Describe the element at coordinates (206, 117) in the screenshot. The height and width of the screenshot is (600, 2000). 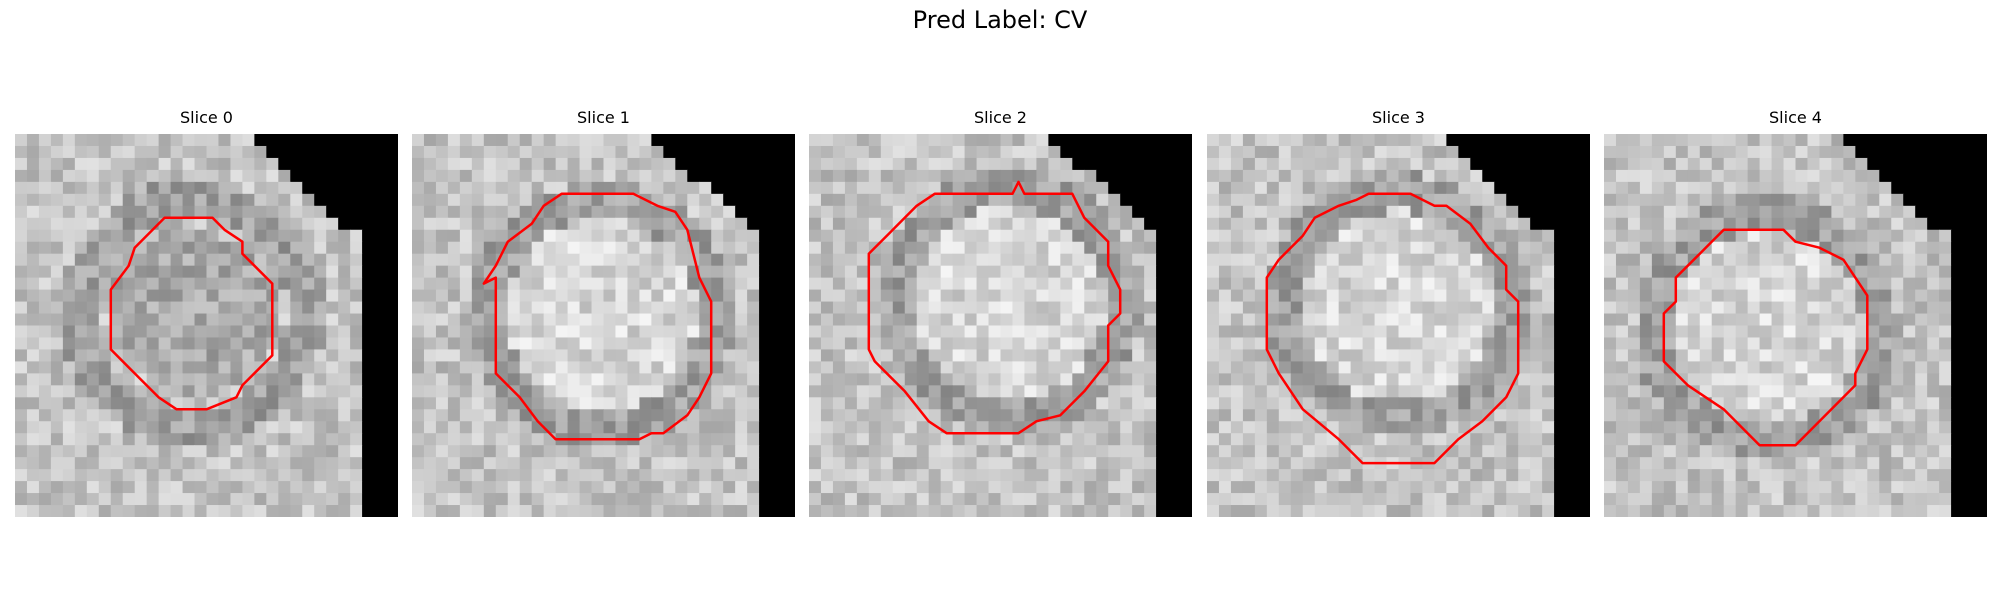
I see `slice-title-0: Slice 0` at that location.